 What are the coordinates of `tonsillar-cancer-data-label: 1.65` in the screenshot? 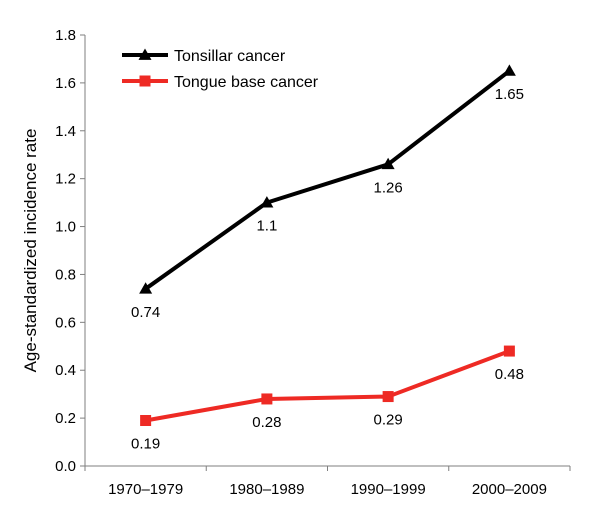 It's located at (509, 94).